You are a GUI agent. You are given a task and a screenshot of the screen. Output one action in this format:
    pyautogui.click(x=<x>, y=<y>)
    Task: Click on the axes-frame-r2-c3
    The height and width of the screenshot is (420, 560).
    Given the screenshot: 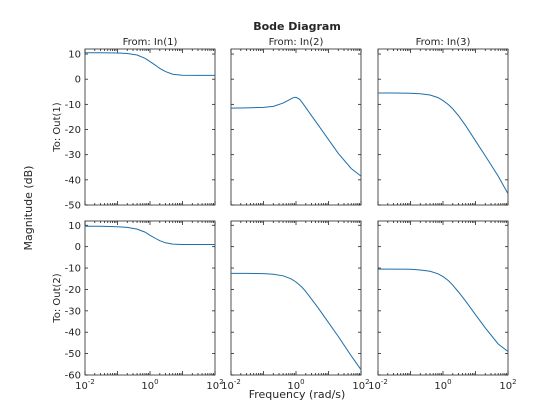 What is the action you would take?
    pyautogui.click(x=443, y=298)
    